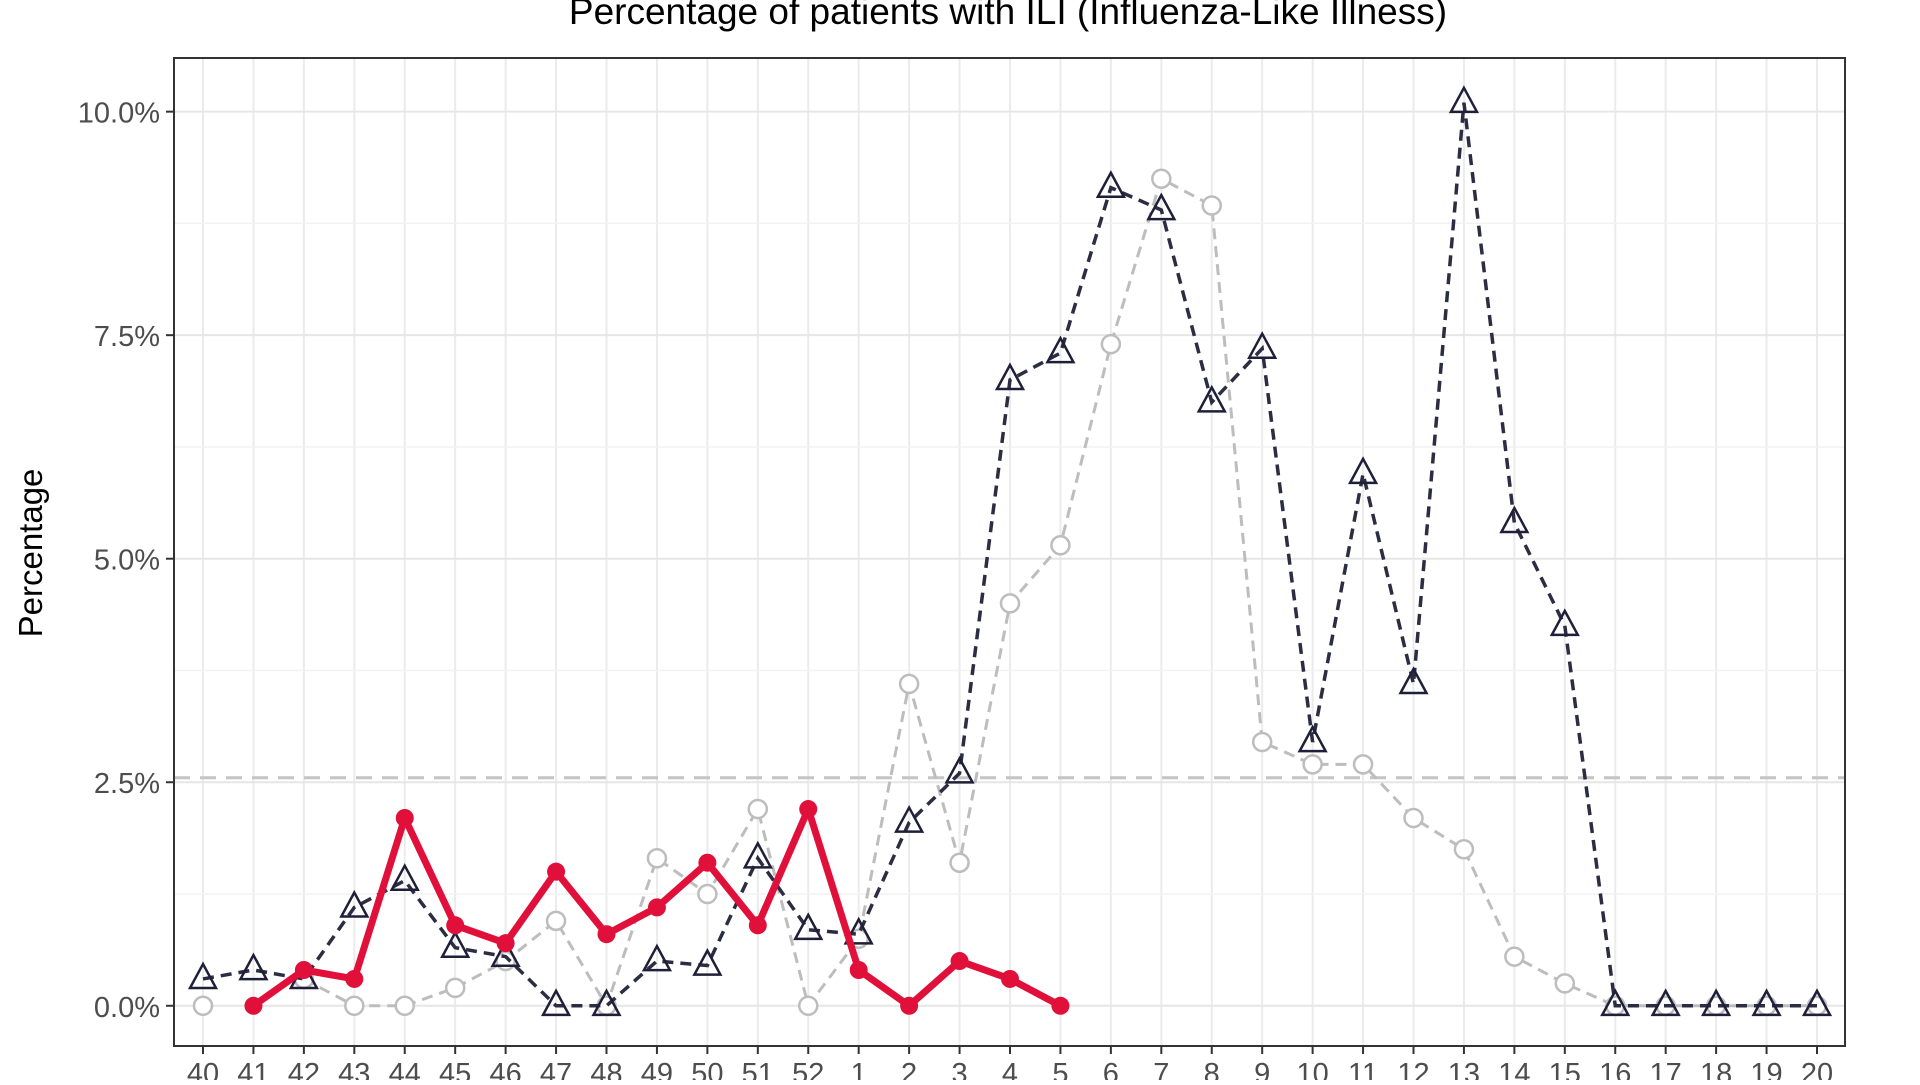 The width and height of the screenshot is (1920, 1085). What do you see at coordinates (1817, 1069) in the screenshot?
I see `x-tick-label: 20` at bounding box center [1817, 1069].